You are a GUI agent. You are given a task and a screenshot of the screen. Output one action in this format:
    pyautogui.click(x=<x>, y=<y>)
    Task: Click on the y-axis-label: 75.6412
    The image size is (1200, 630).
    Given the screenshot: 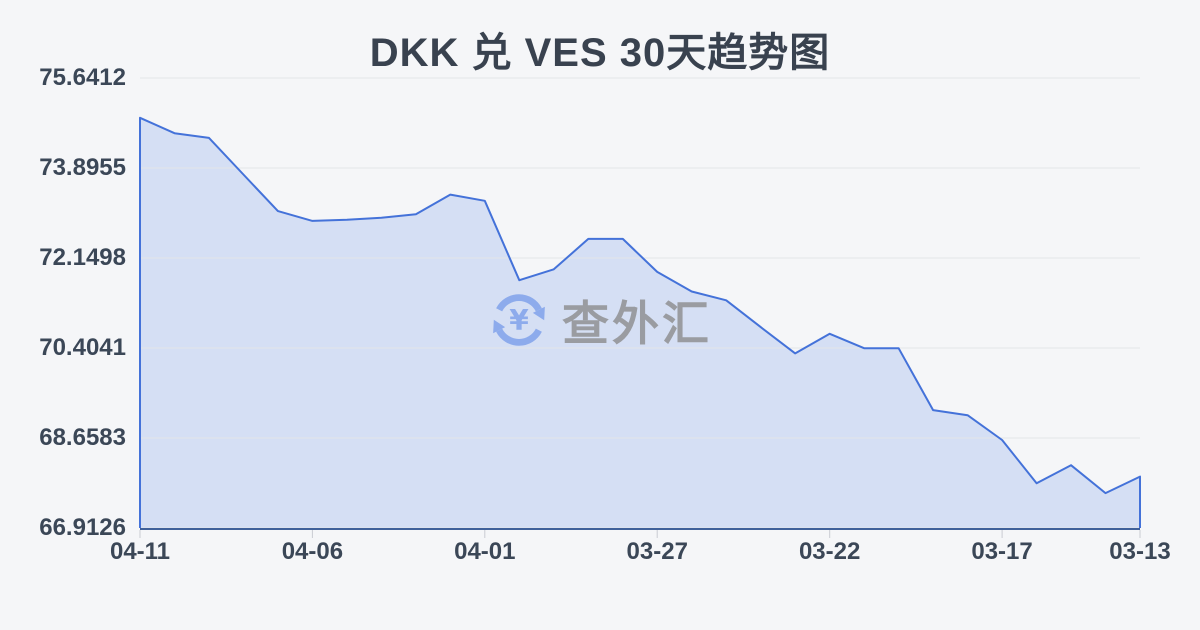 What is the action you would take?
    pyautogui.click(x=82, y=77)
    